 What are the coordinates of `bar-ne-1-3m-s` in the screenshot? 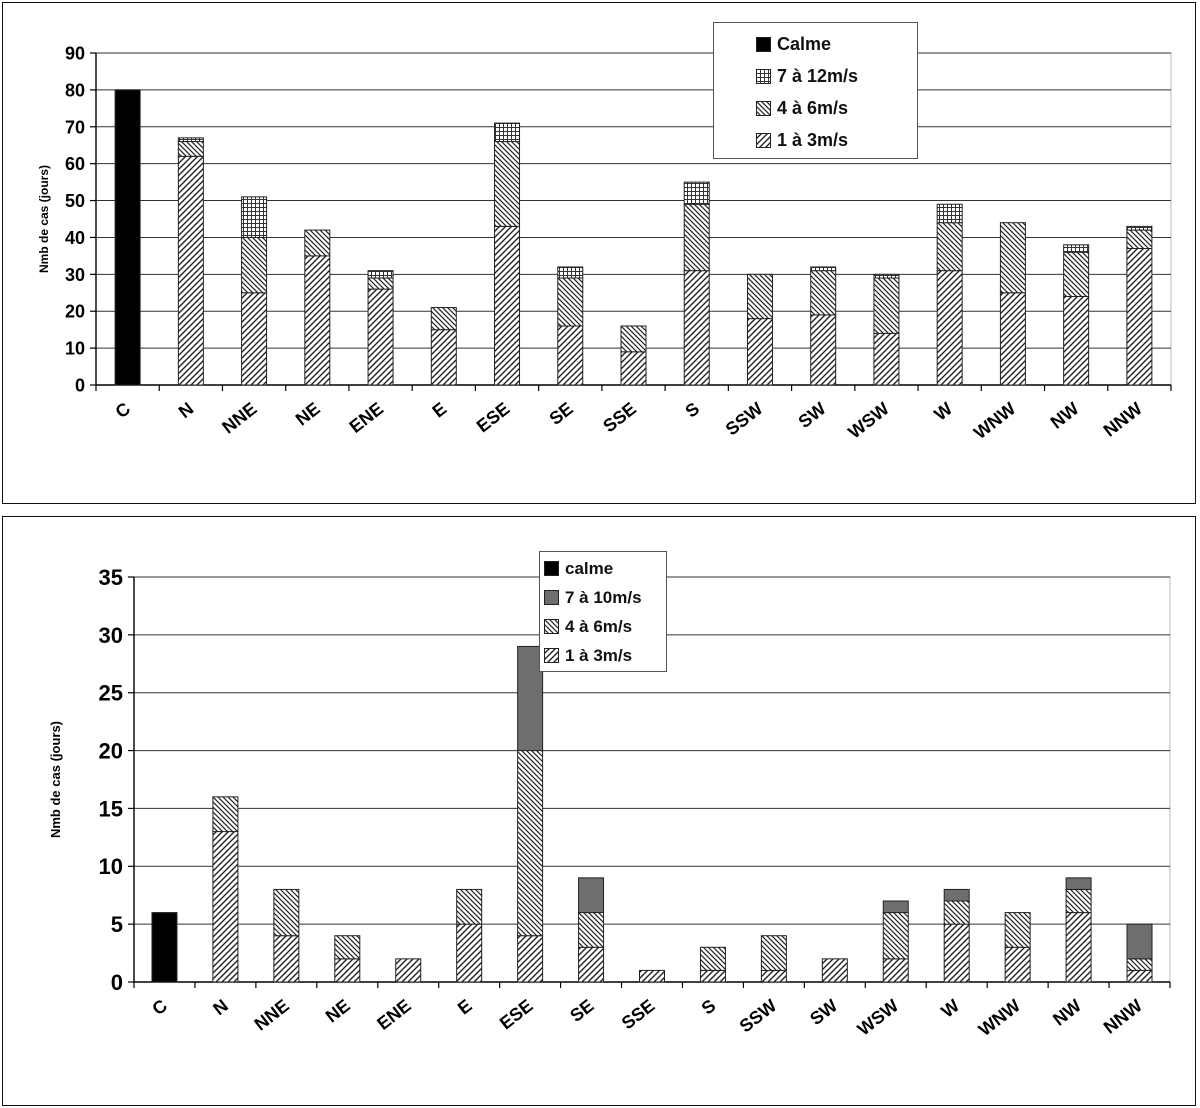 It's located at (317, 320).